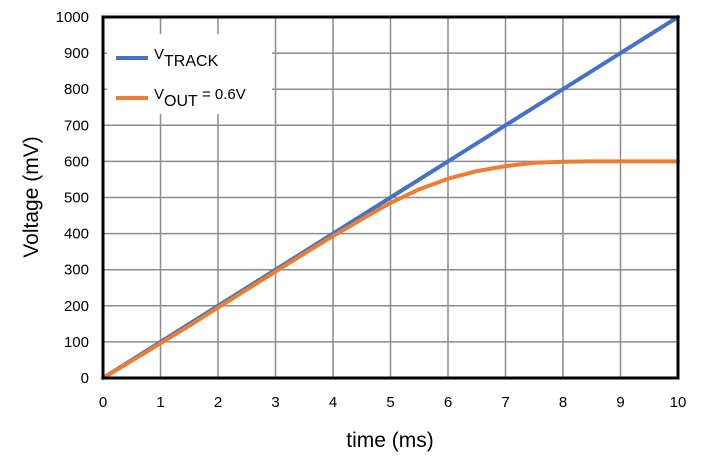  What do you see at coordinates (218, 402) in the screenshot?
I see `x-tick-label: 2` at bounding box center [218, 402].